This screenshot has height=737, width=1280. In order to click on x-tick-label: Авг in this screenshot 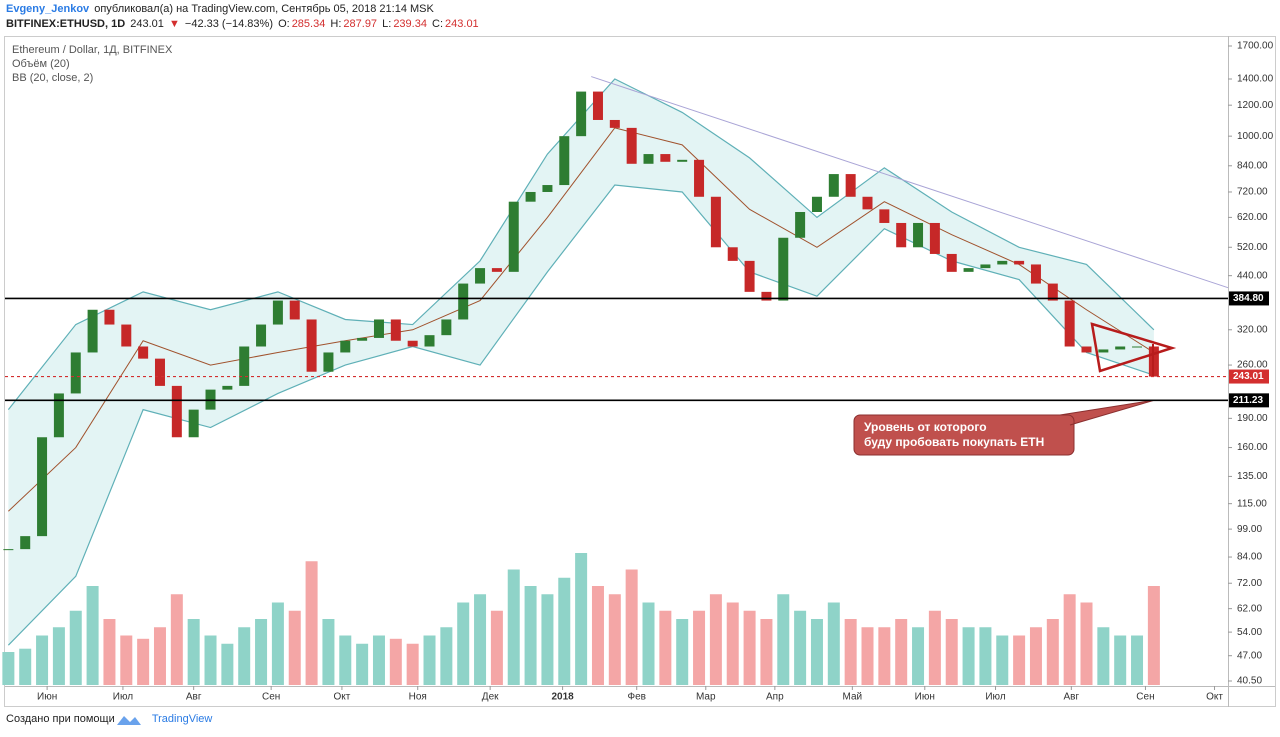, I will do `click(194, 697)`.